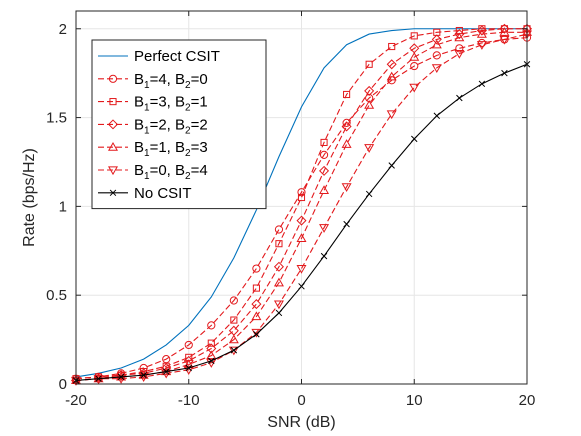 The image size is (581, 436). What do you see at coordinates (163, 193) in the screenshot?
I see `legend-label: No CSIT` at bounding box center [163, 193].